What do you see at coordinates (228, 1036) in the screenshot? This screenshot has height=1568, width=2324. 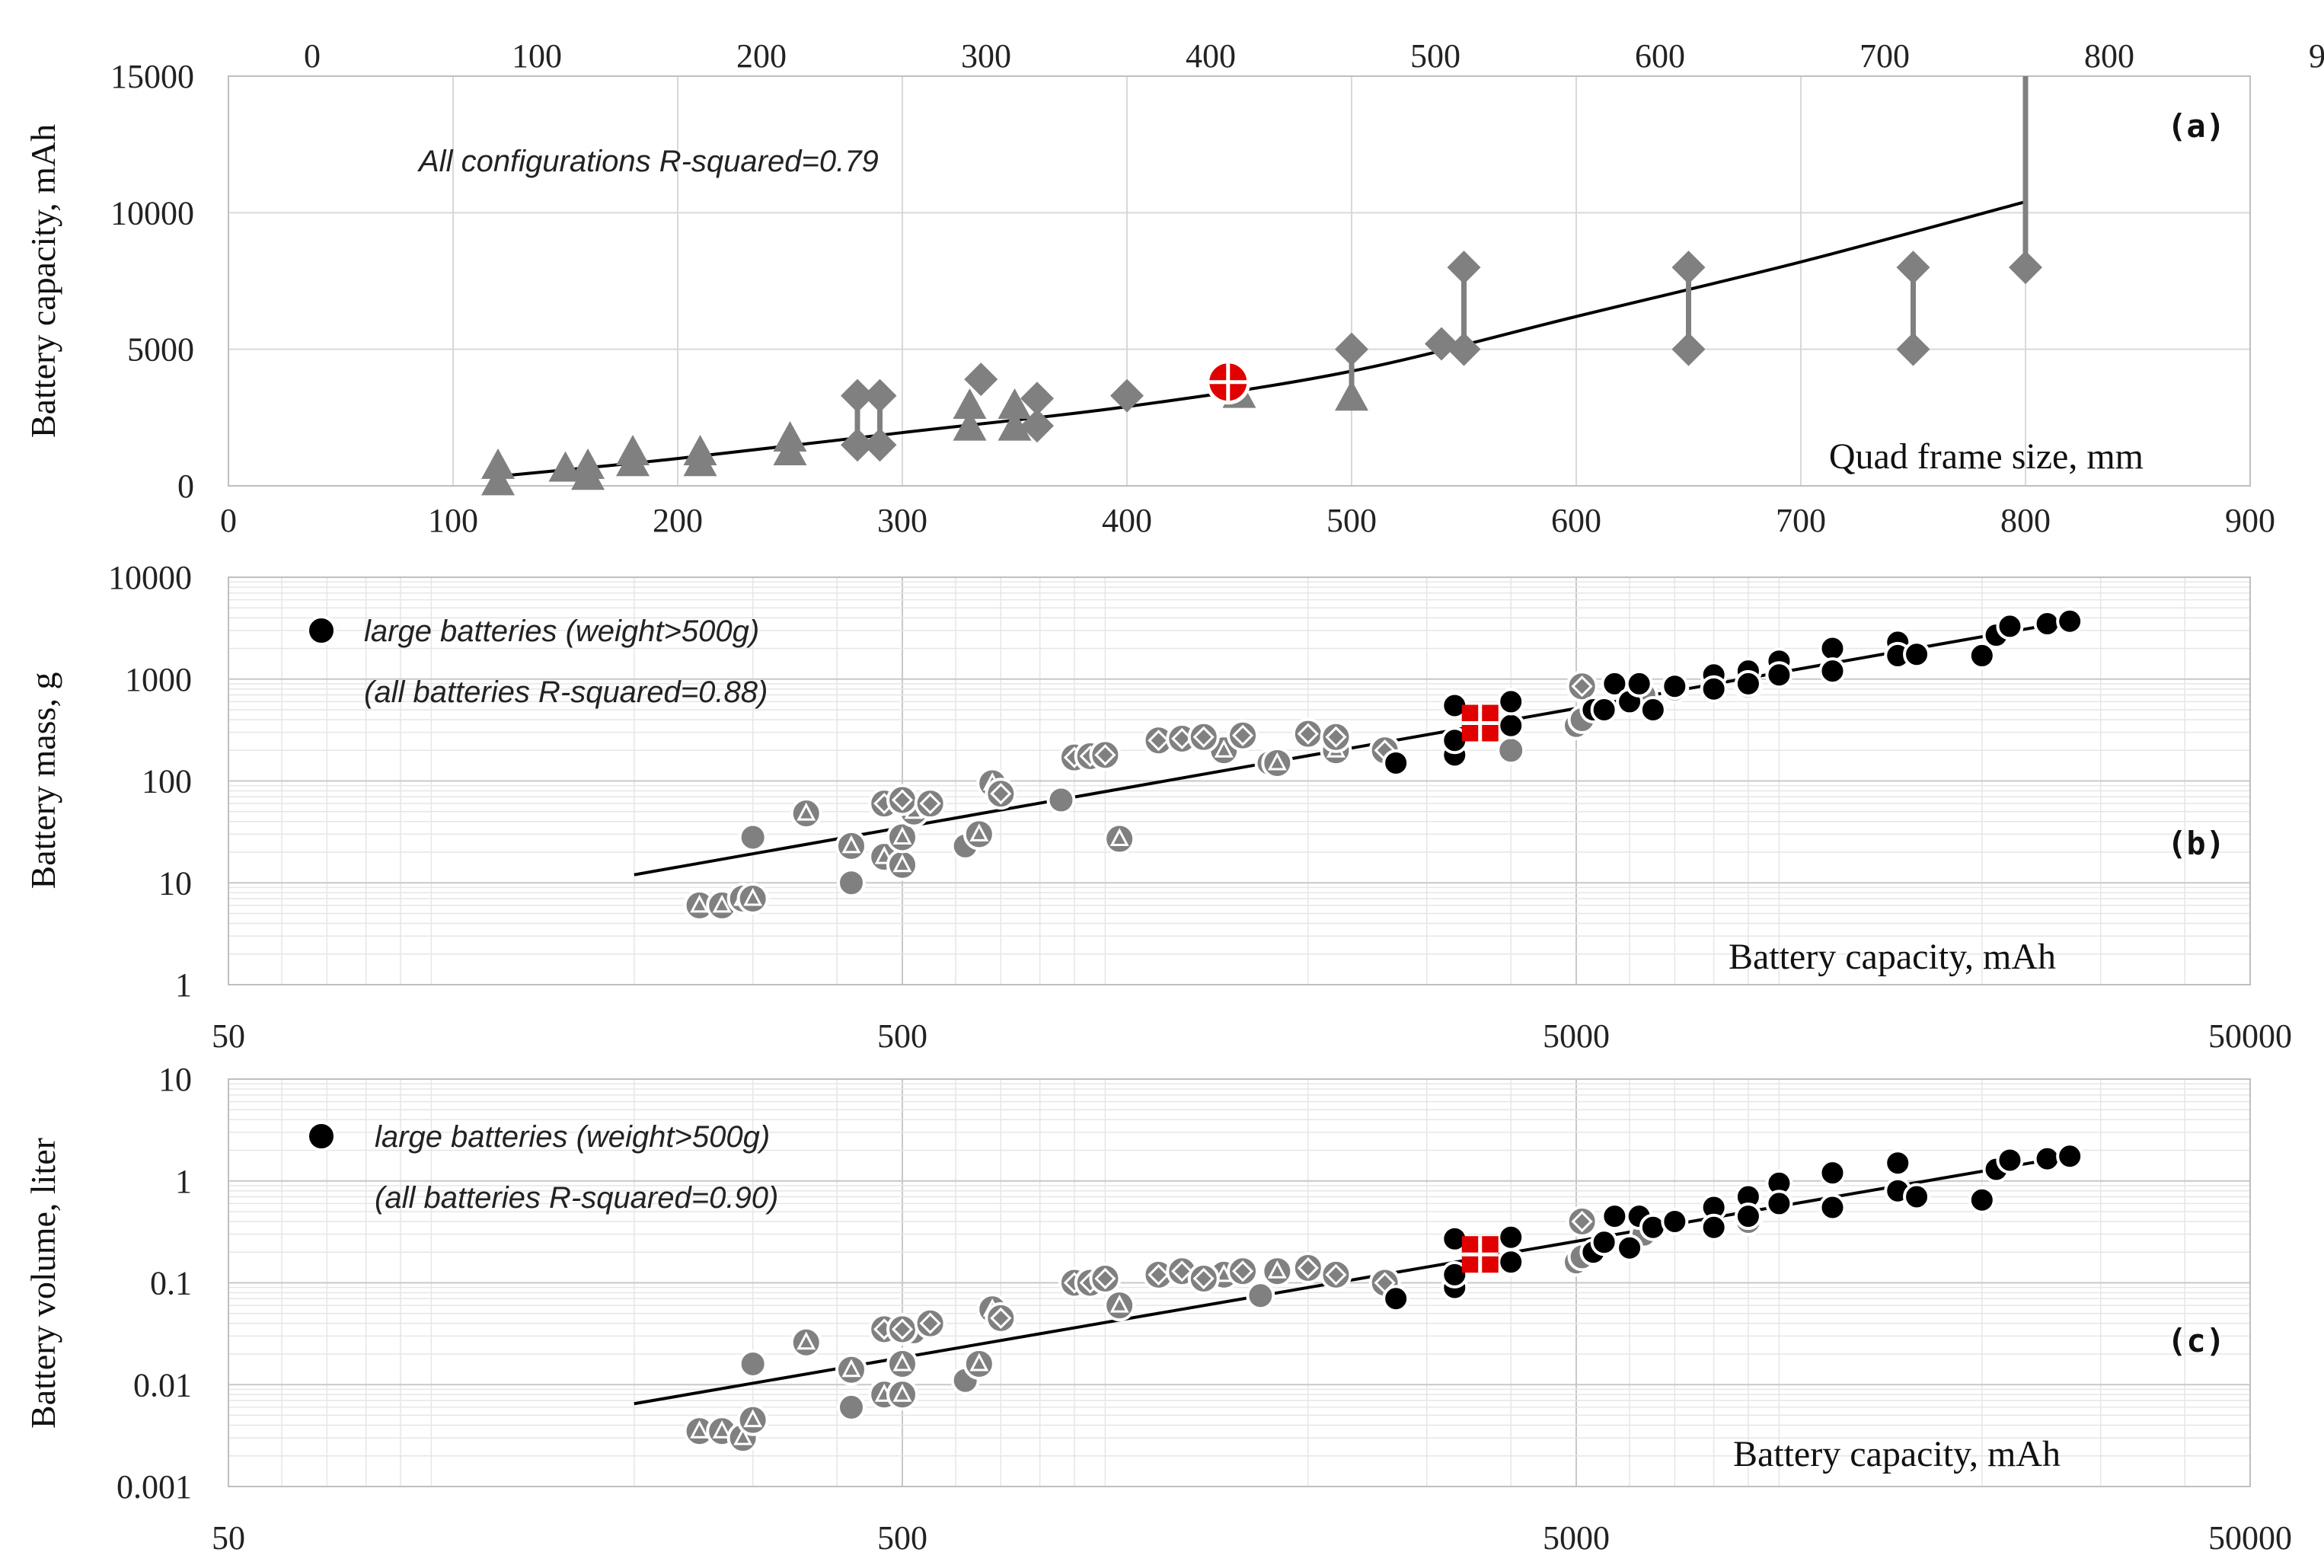 I see `panel-b-x-tick-label: 50` at bounding box center [228, 1036].